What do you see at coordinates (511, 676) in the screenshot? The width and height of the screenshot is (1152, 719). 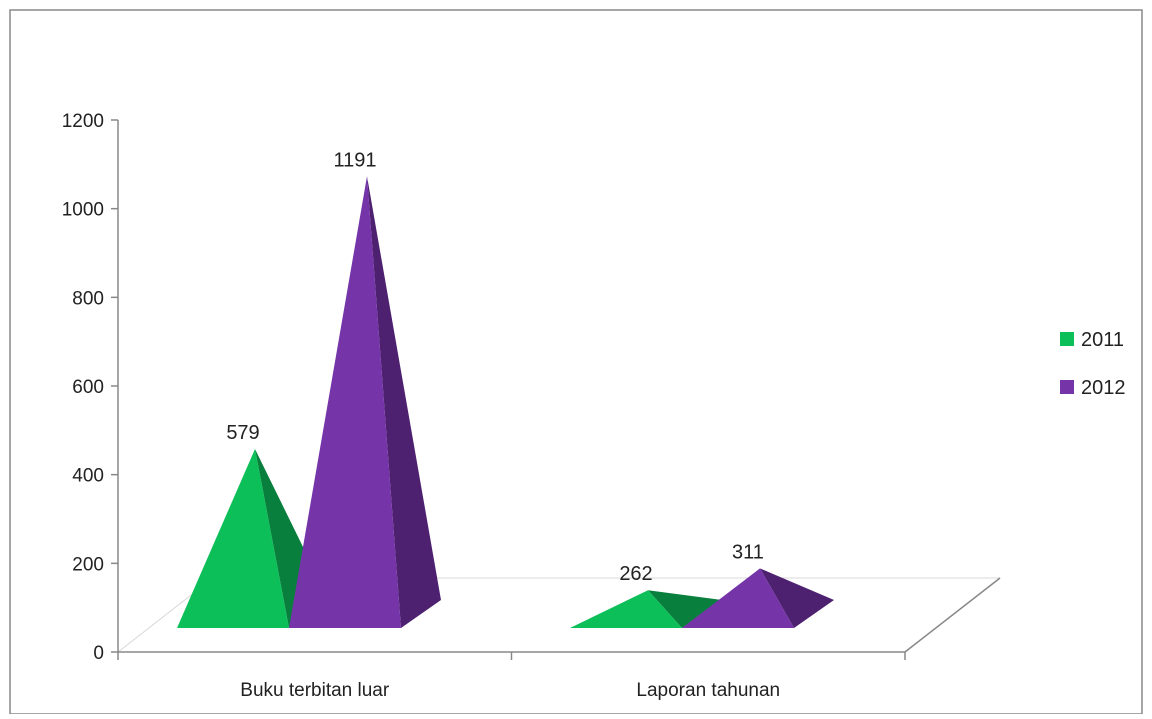 I see `x-axis: Buku terbitan luar Laporan tahunan` at bounding box center [511, 676].